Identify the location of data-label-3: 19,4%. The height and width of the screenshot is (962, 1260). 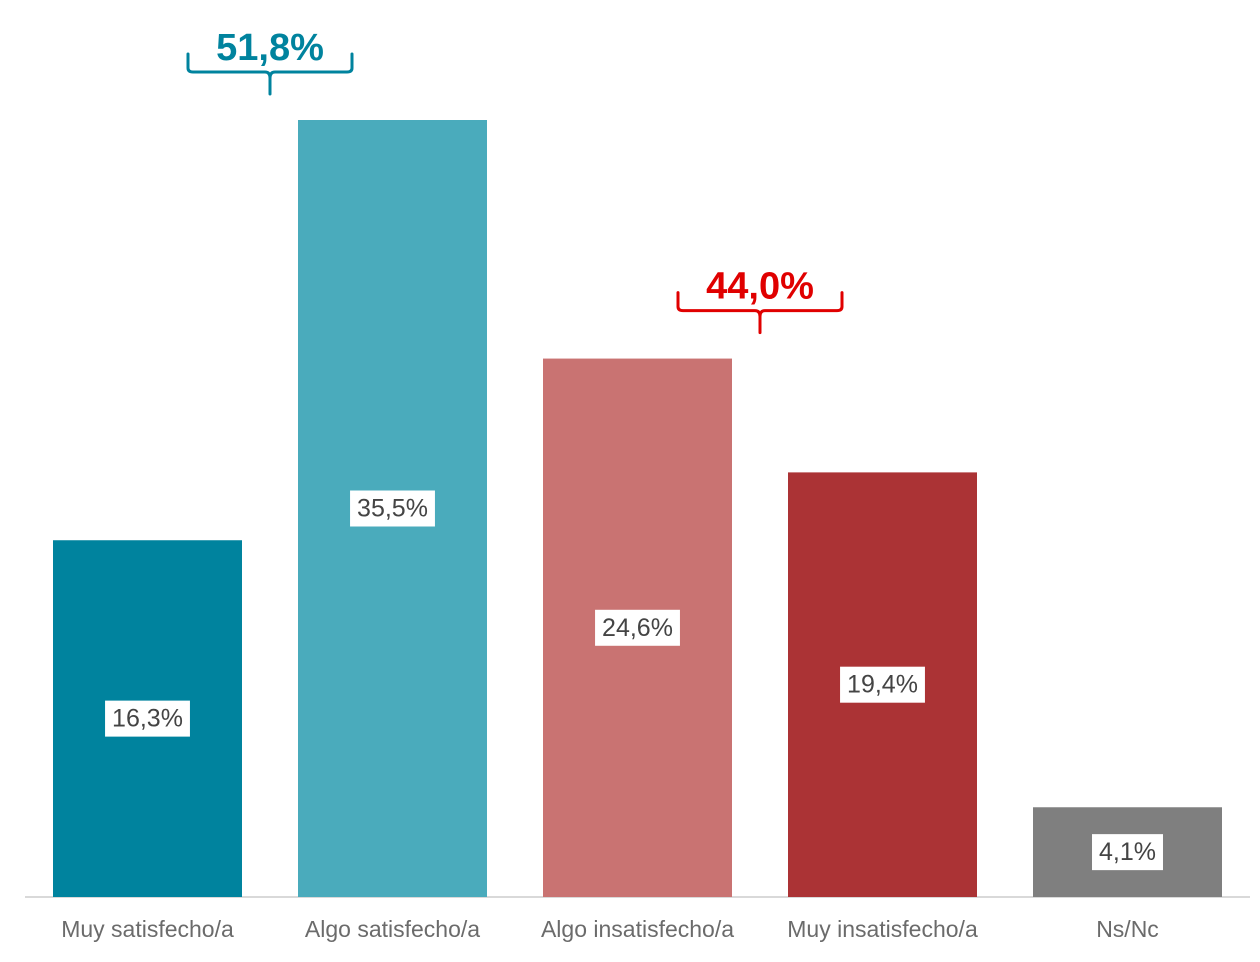
(882, 684).